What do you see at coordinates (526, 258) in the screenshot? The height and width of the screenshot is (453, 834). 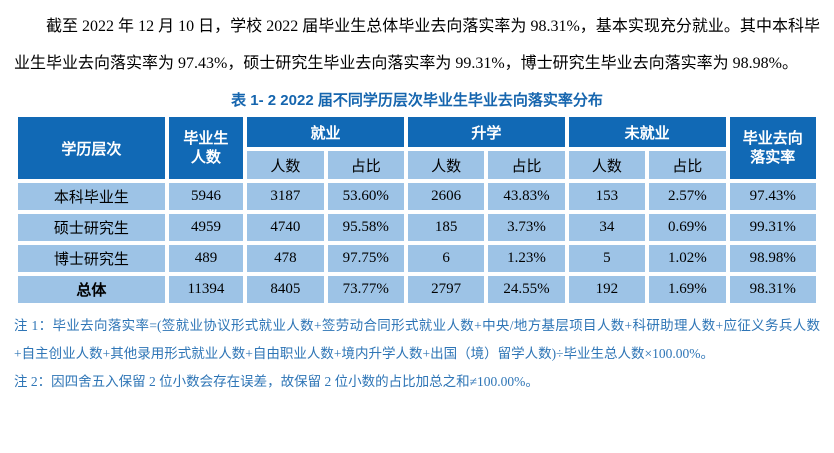 I see `table-cell: 1.23%` at bounding box center [526, 258].